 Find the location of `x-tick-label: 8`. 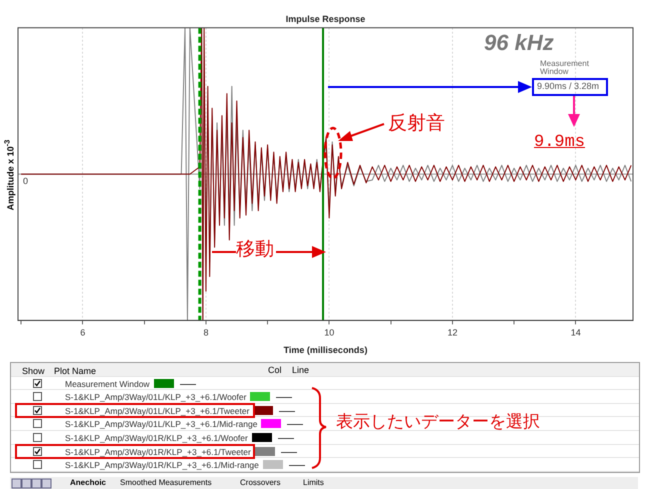

x-tick-label: 8 is located at coordinates (205, 332).